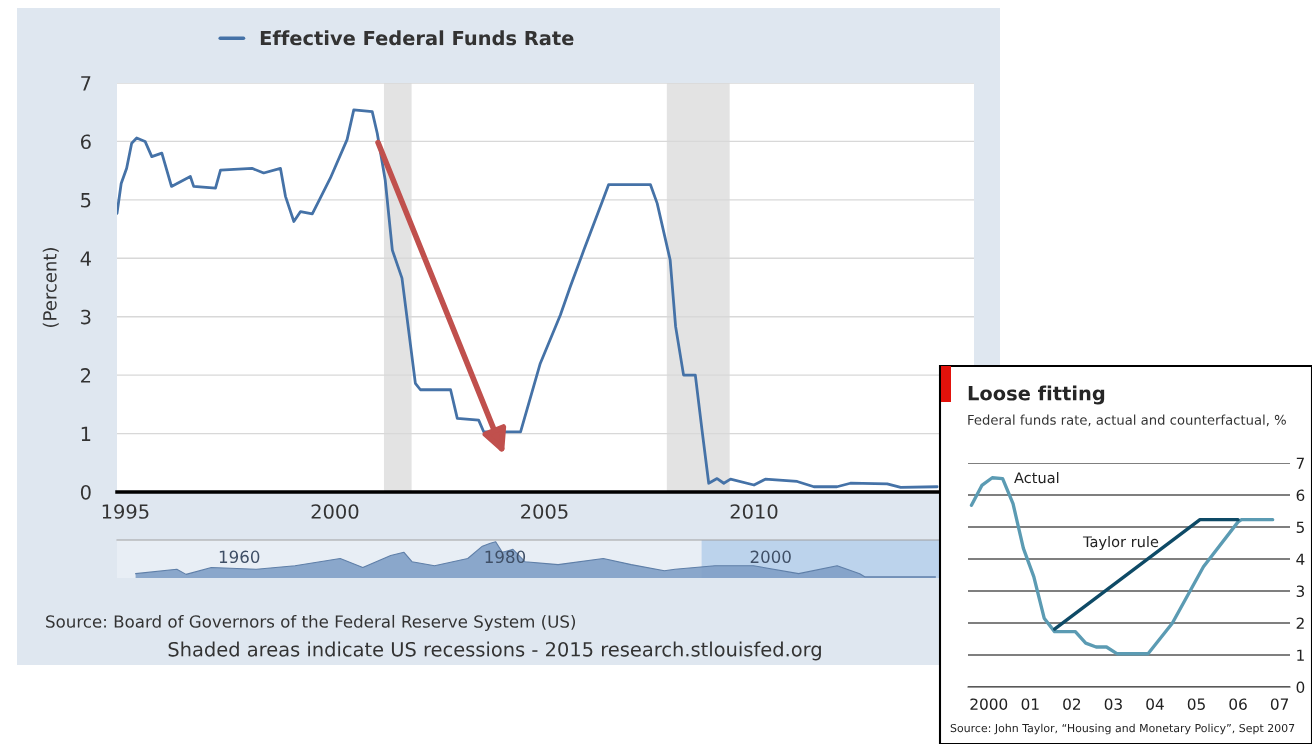  I want to click on x-tick-label: 1995, so click(125, 511).